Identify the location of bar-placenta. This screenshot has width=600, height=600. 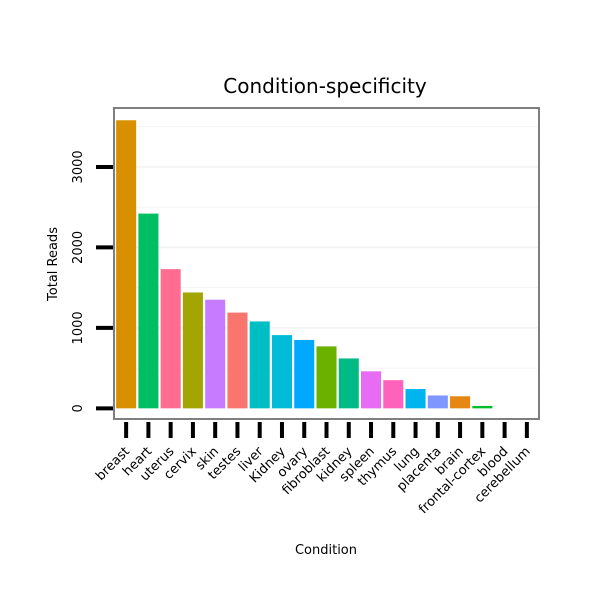
(437, 402).